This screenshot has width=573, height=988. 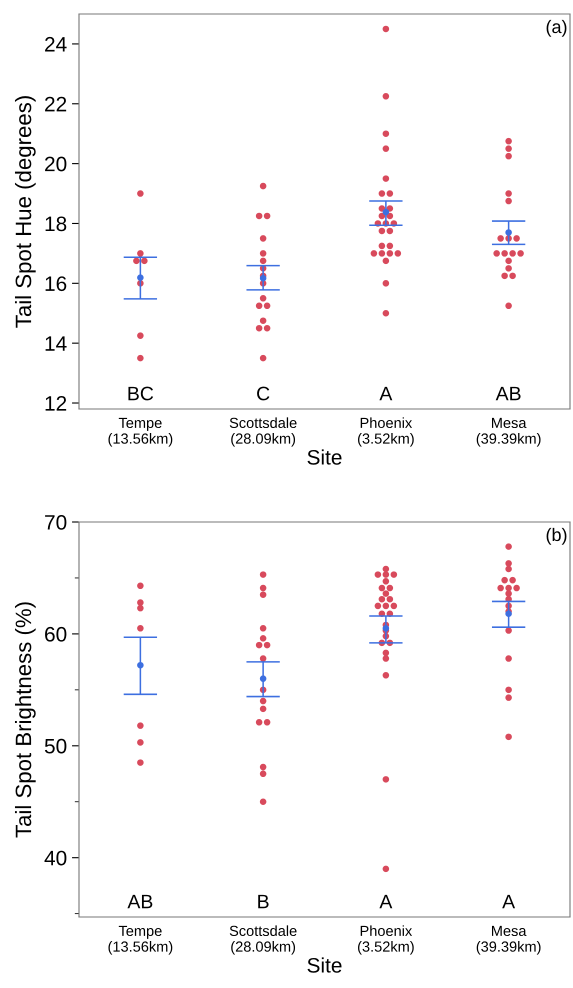 I want to click on y-tick-label: 50, so click(x=55, y=746).